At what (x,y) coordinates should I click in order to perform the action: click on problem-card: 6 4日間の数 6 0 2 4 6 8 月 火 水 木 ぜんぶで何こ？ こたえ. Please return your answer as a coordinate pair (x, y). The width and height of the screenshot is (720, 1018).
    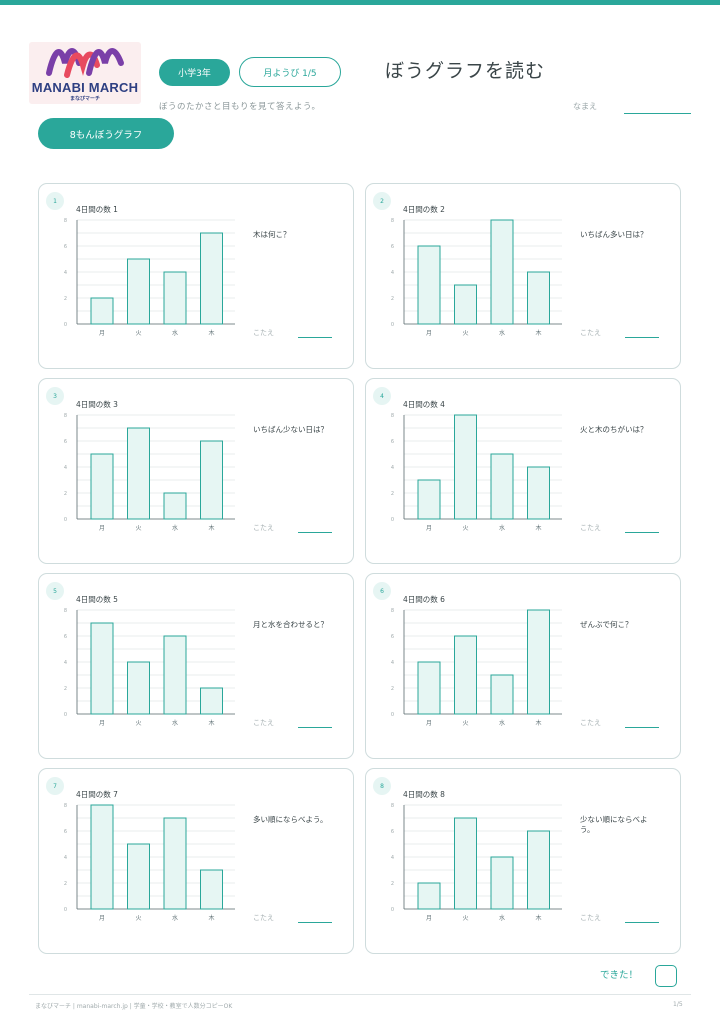
    Looking at the image, I should click on (523, 666).